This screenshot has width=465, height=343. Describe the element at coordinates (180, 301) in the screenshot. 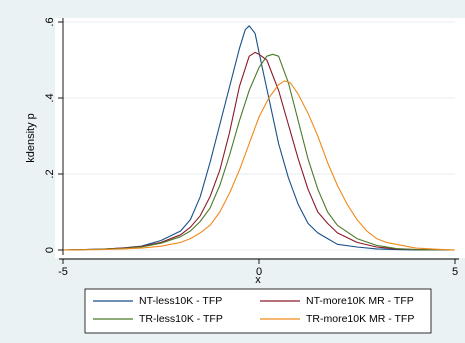

I see `legend-label-1: NT-less10K - TFP` at that location.